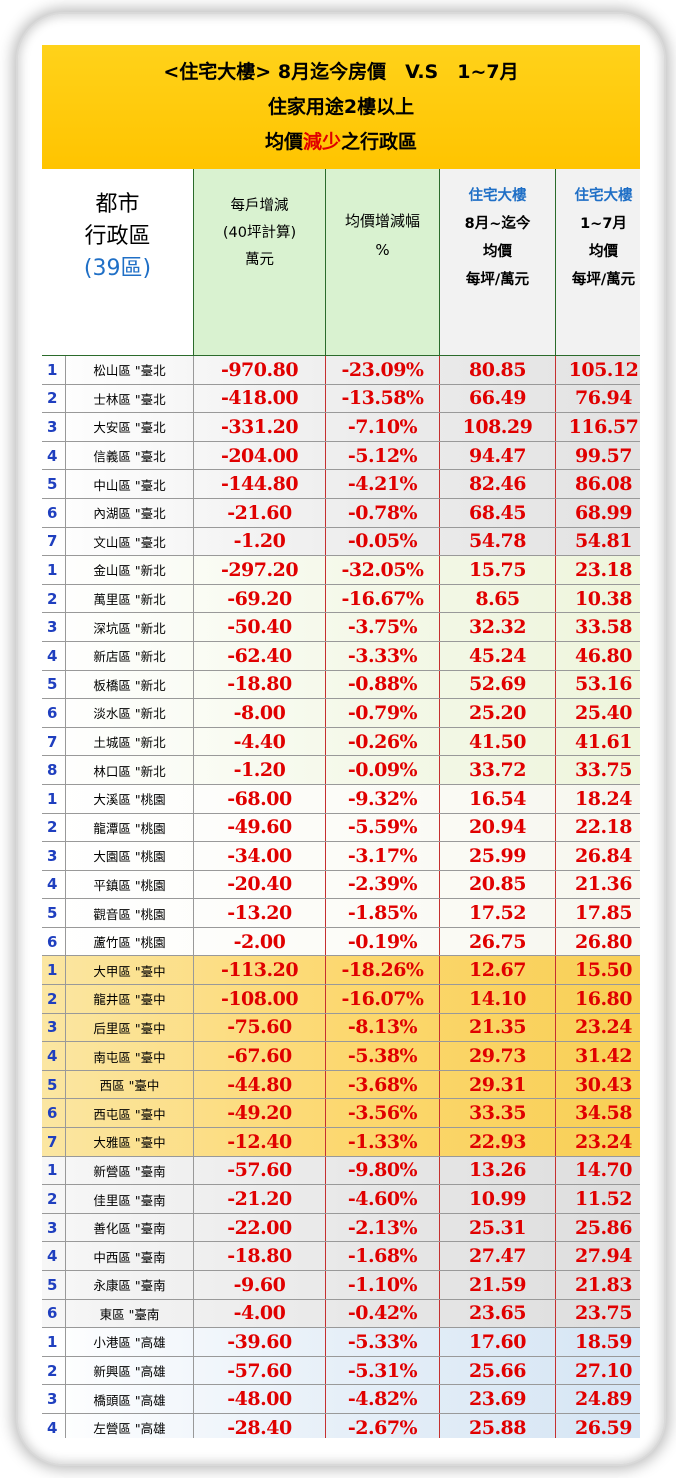 This screenshot has width=676, height=1478. I want to click on jan-jul-price-cell: 68.99, so click(598, 513).